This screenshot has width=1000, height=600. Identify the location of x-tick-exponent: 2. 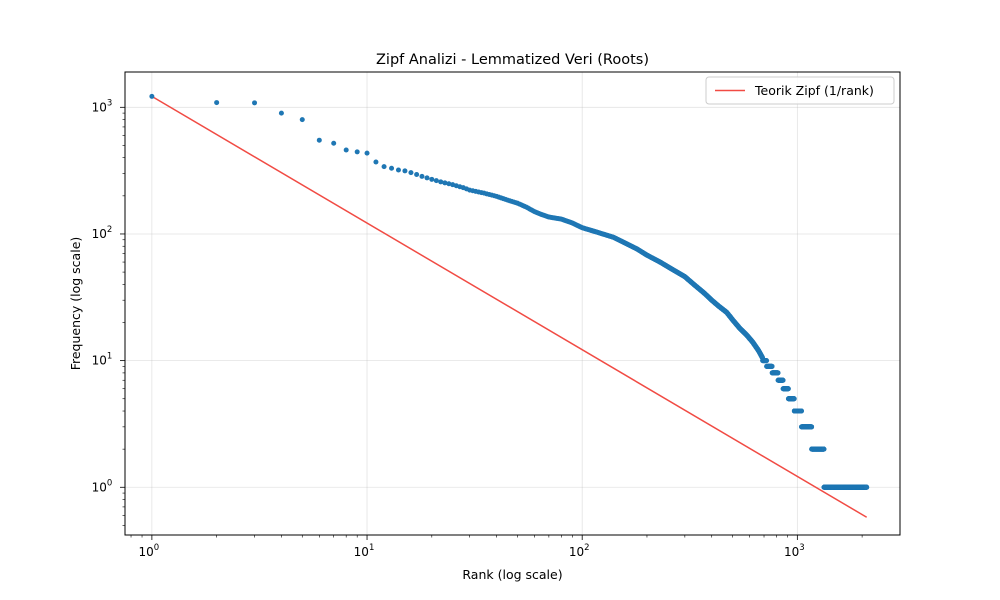
(586, 548).